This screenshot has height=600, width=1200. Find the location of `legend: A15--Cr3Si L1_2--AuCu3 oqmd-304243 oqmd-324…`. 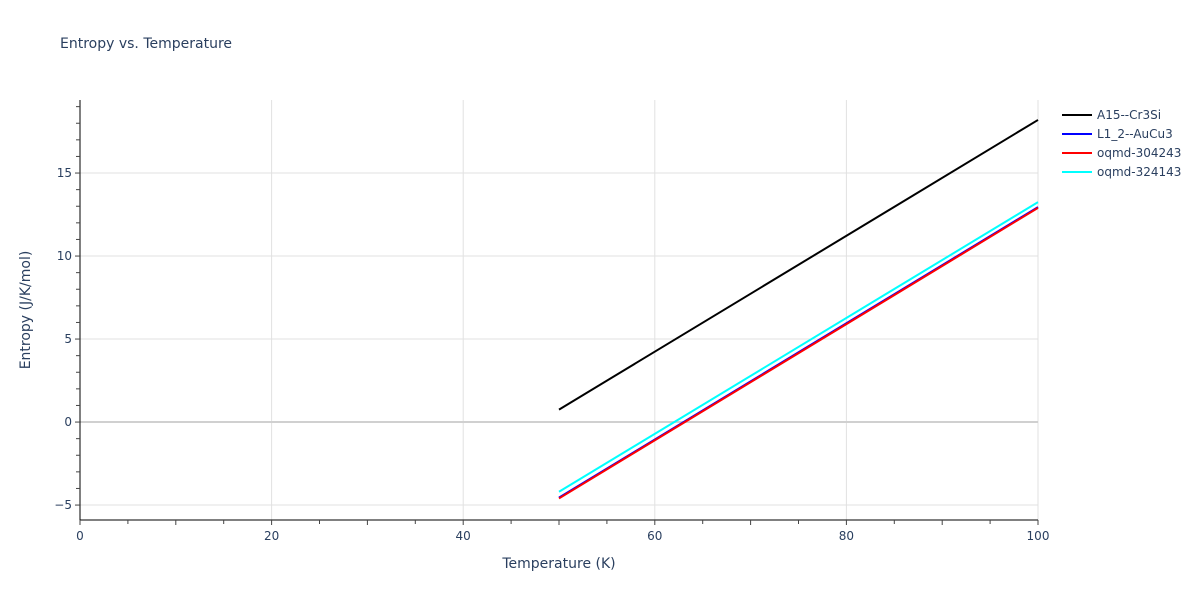

legend: A15--Cr3Si L1_2--AuCu3 oqmd-304243 oqmd-324… is located at coordinates (1121, 143).